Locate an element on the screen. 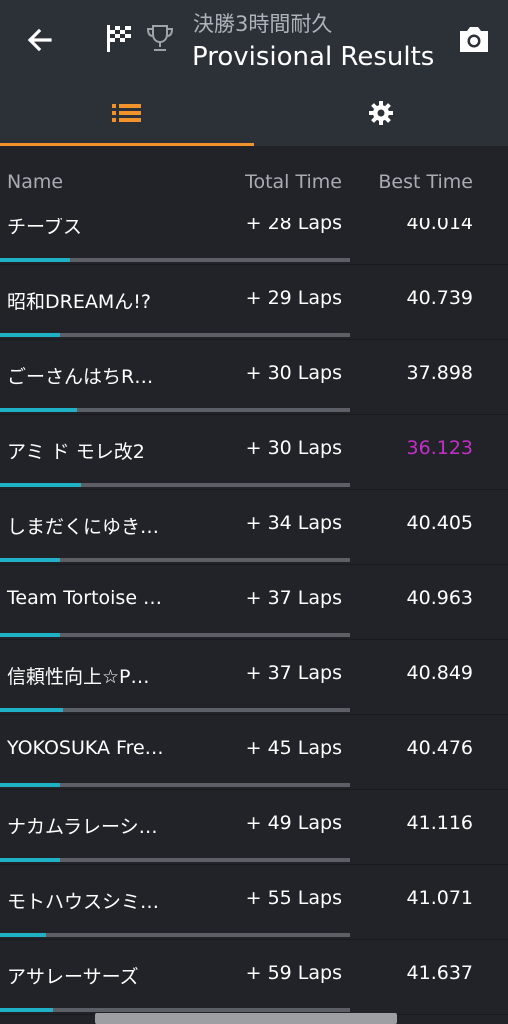 This screenshot has height=1024, width=508. team-name: アミ ド モレ改2 is located at coordinates (76, 452).